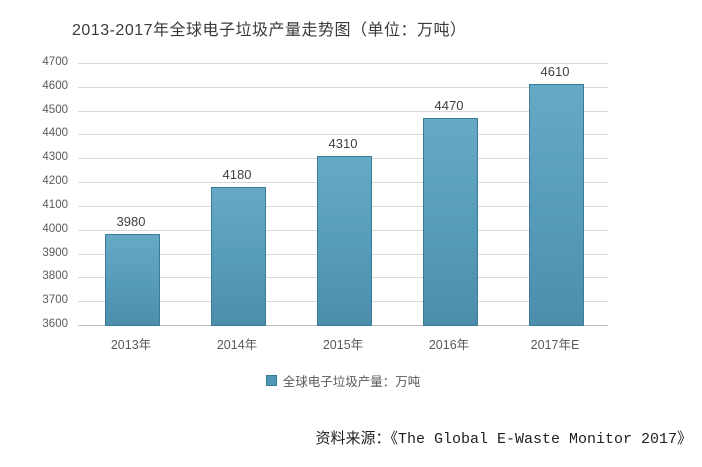  Describe the element at coordinates (449, 345) in the screenshot. I see `x-axis-tick-label: 2016年` at that location.